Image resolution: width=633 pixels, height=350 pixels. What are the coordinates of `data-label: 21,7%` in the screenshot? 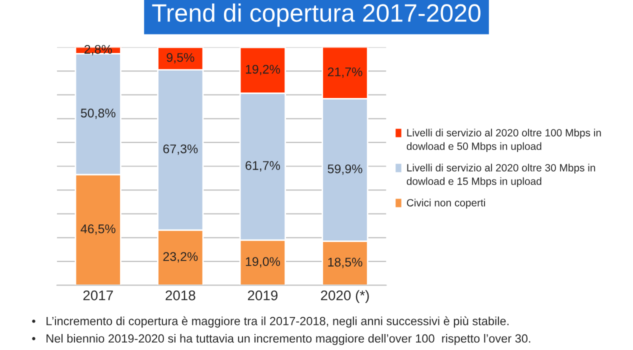 It's located at (345, 72).